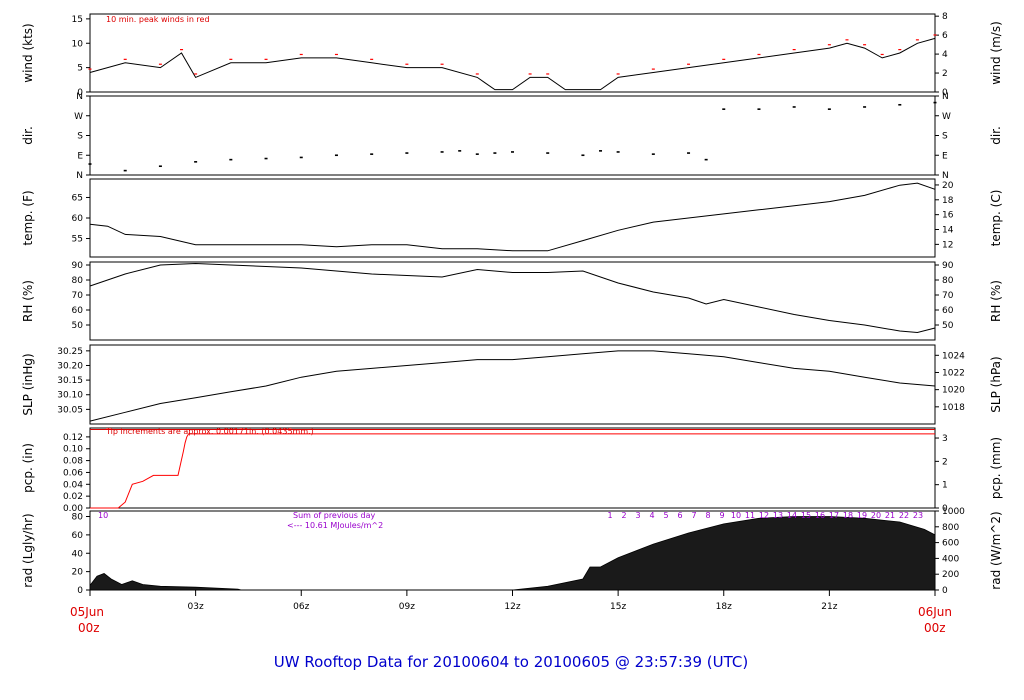  What do you see at coordinates (28, 468) in the screenshot?
I see `pcp-ylabel: pcp. (in)` at bounding box center [28, 468].